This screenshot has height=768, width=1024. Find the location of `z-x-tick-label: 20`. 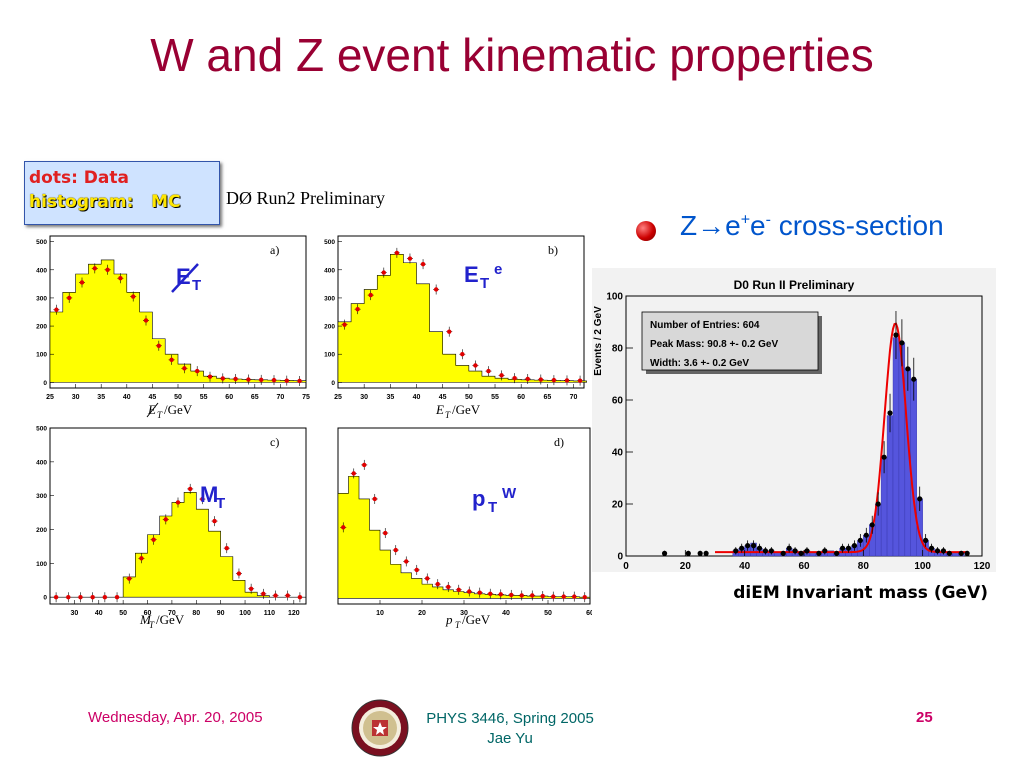

z-x-tick-label: 20 is located at coordinates (686, 566).